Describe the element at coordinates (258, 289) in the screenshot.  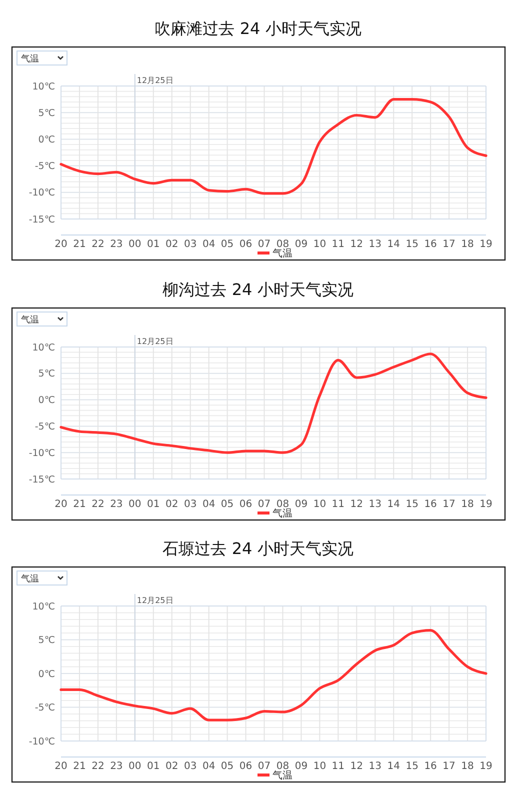
I see `chart-title: 柳沟过去 24 小时天气实况` at that location.